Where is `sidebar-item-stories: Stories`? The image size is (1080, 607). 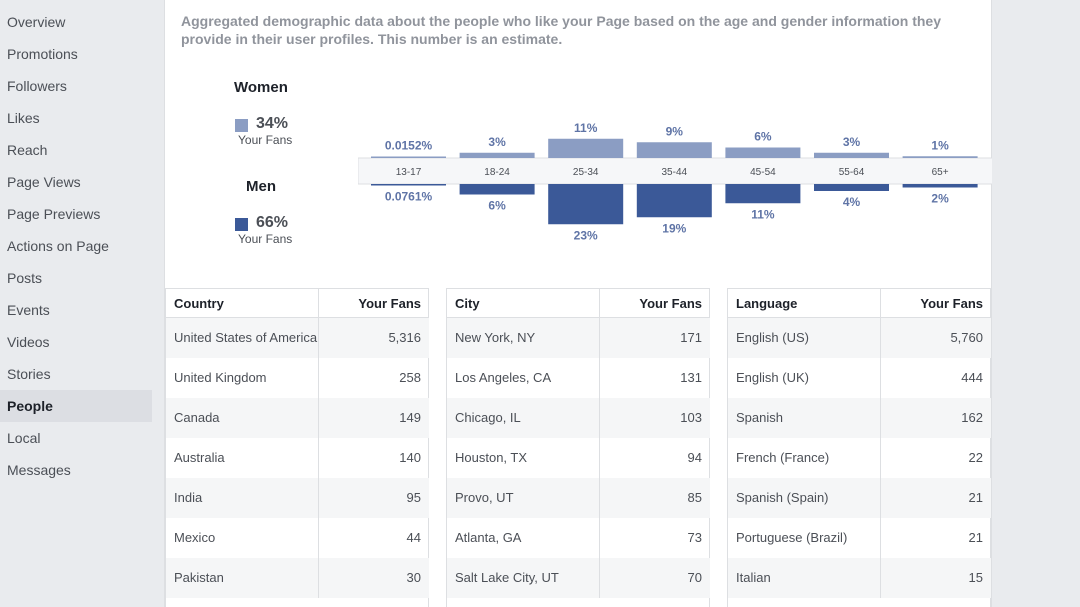
sidebar-item-stories: Stories is located at coordinates (29, 374).